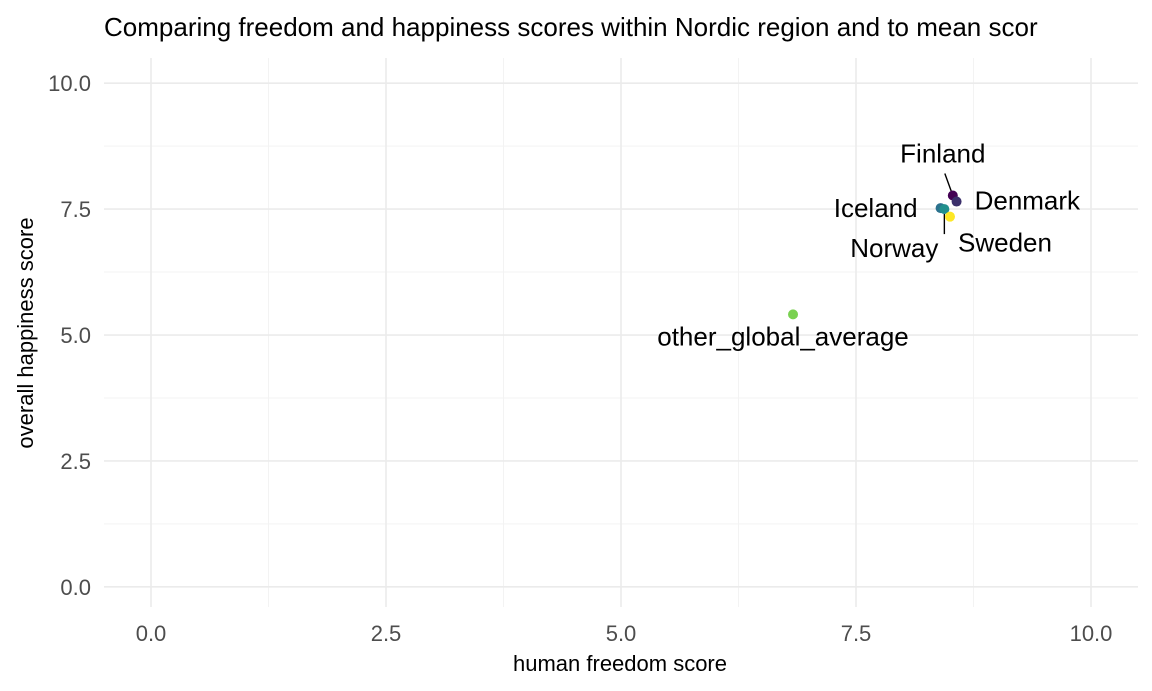 The image size is (1152, 691). What do you see at coordinates (1028, 201) in the screenshot?
I see `point-label: Denmark` at bounding box center [1028, 201].